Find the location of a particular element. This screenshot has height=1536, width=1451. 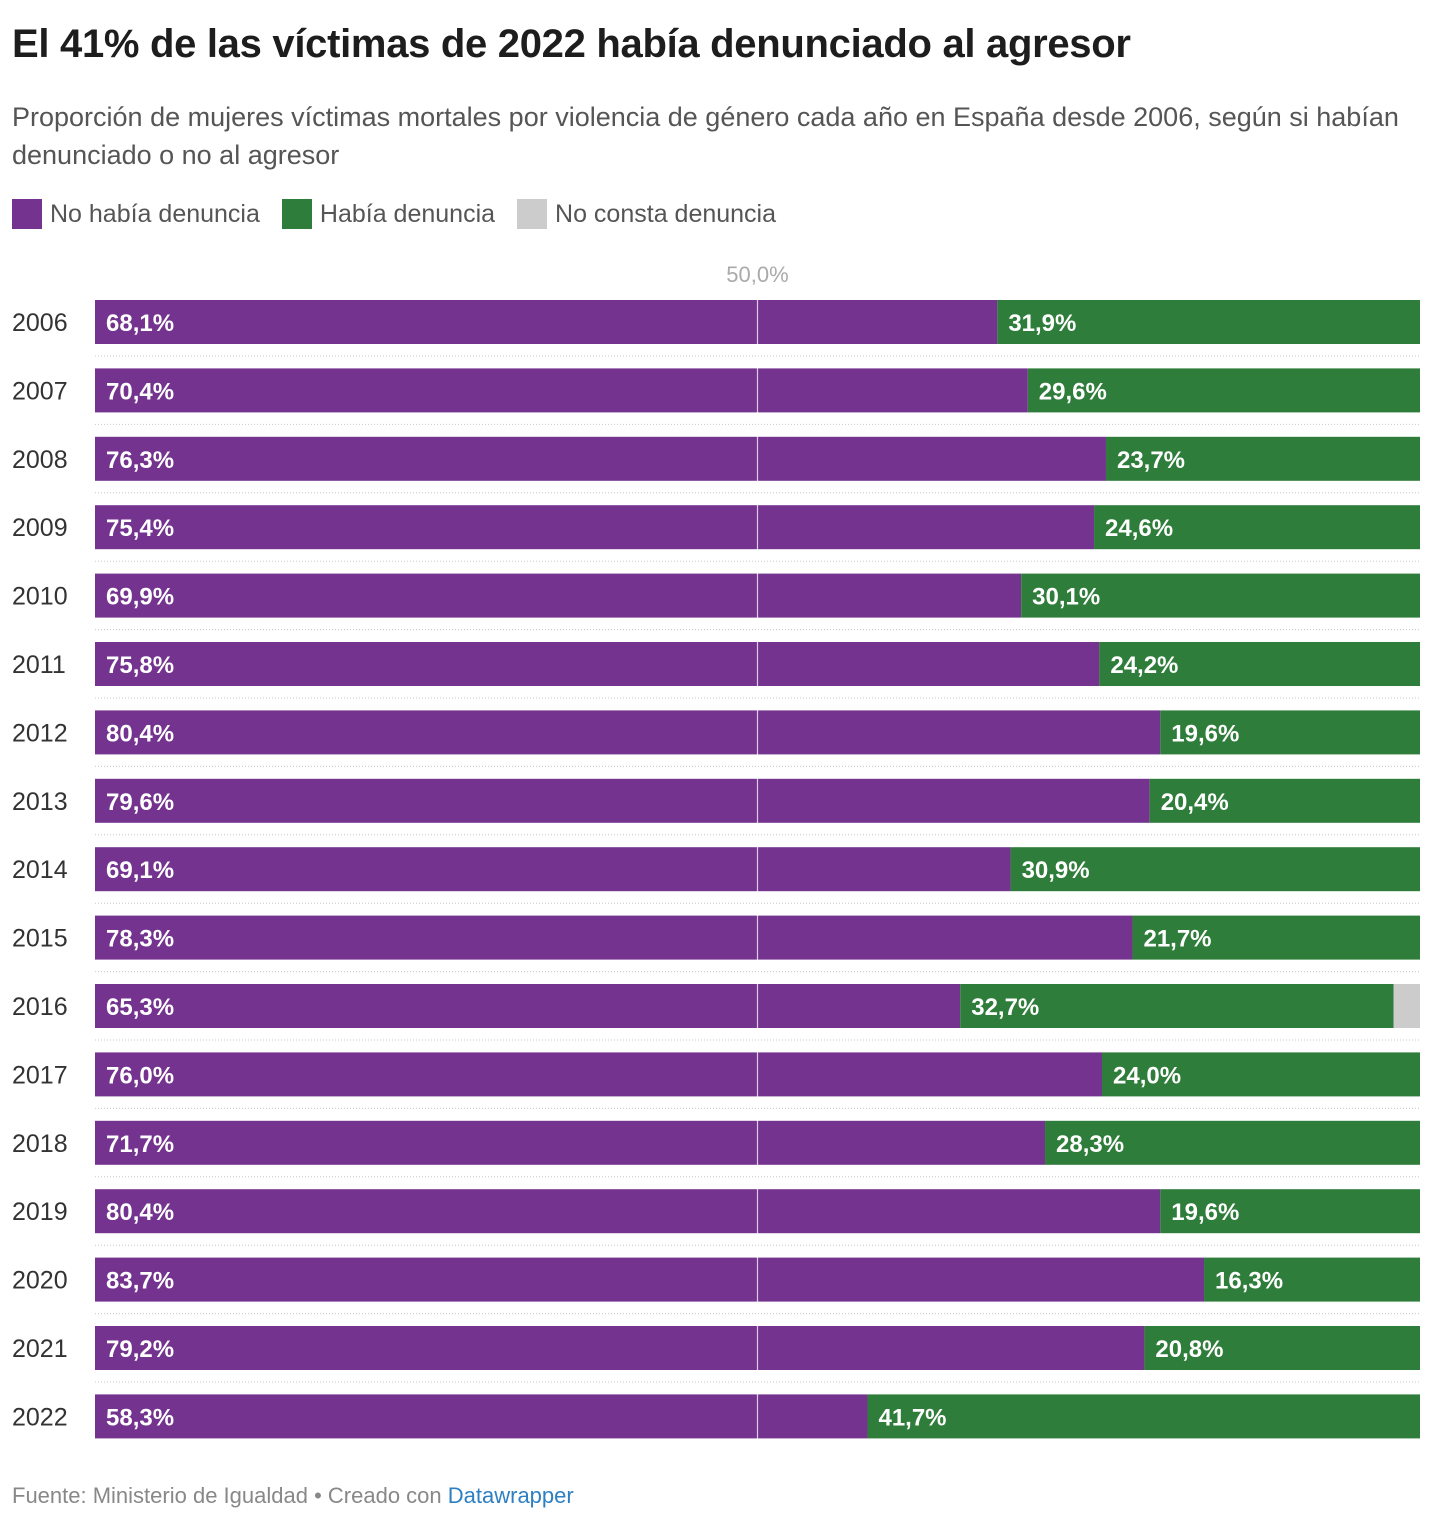

bar-value-label: 20,4% is located at coordinates (1195, 802).